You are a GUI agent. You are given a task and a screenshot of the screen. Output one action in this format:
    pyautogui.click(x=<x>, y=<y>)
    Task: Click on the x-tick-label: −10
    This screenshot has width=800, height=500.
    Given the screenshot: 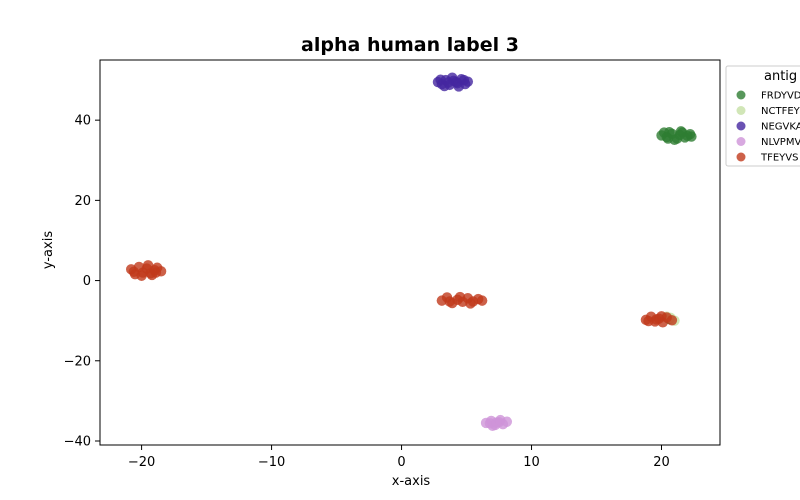 What is the action you would take?
    pyautogui.click(x=271, y=462)
    